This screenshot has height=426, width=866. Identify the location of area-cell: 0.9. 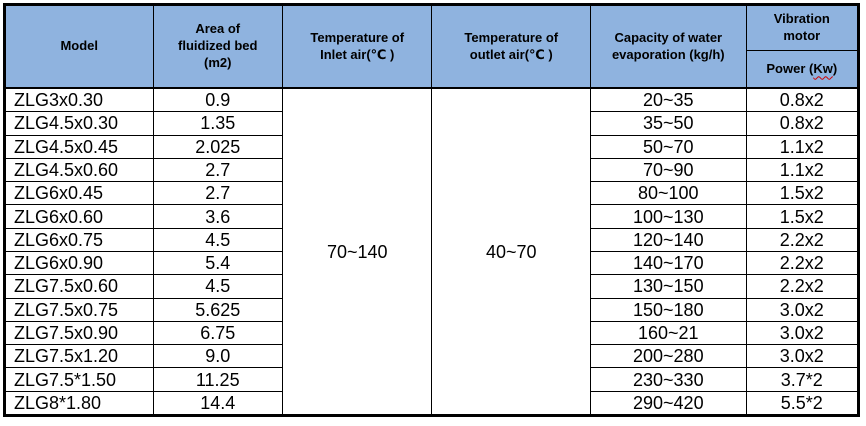
(217, 100).